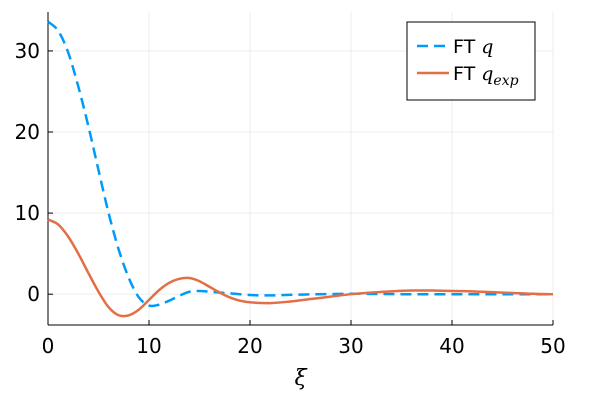 This screenshot has width=600, height=400. I want to click on y-tick-label-2: 20, so click(27, 132).